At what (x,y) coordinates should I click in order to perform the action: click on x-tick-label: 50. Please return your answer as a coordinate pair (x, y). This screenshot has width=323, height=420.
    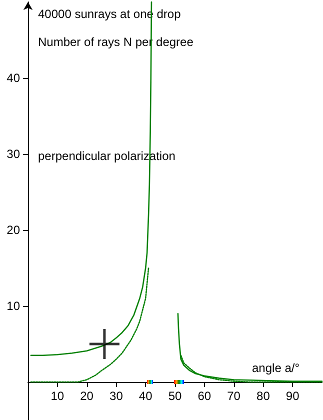
    Looking at the image, I should click on (175, 396).